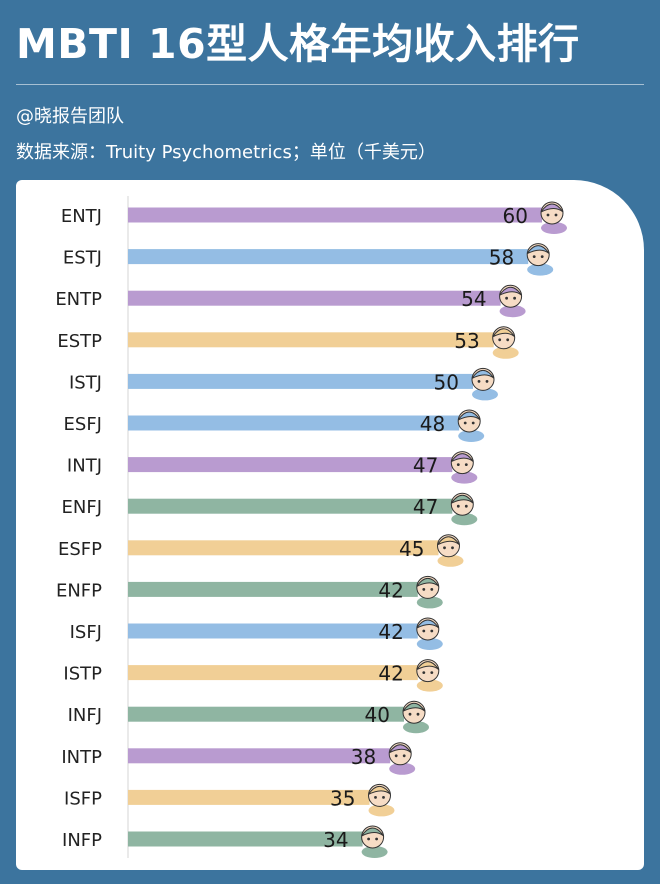  I want to click on data-source-note: 数据来源：Truity Psychometrics；单位（千美元）, so click(226, 152).